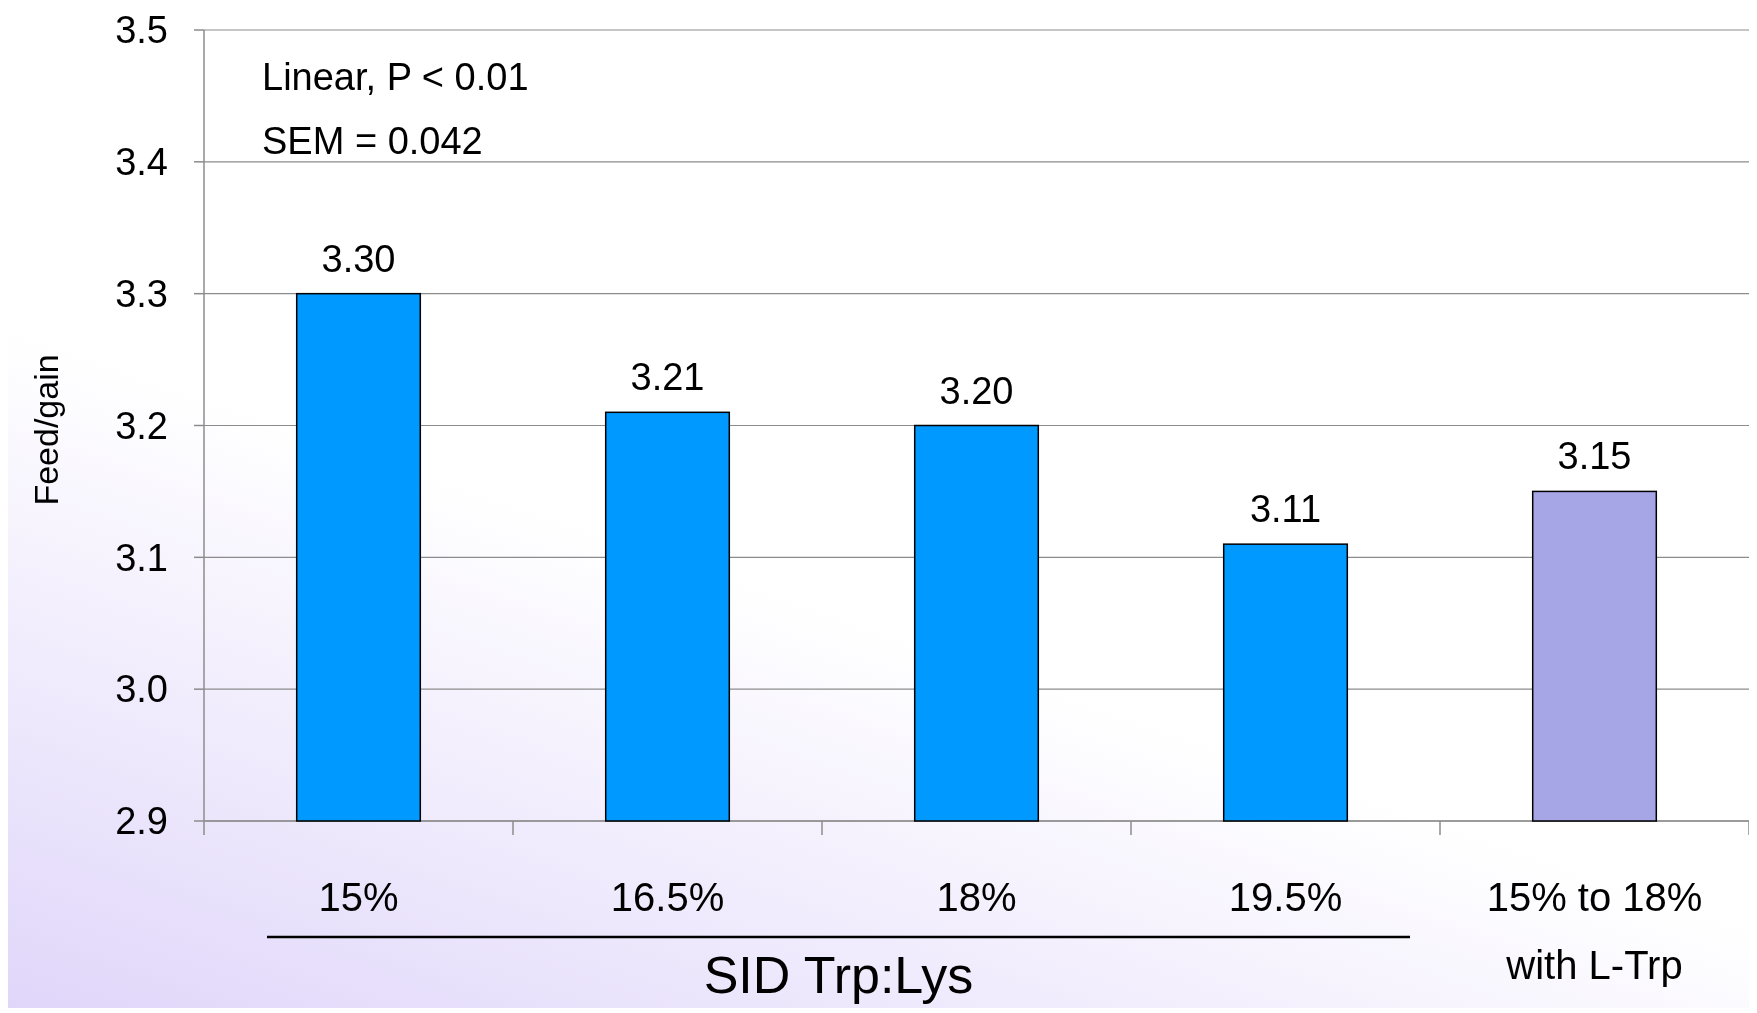 This screenshot has height=1013, width=1757. Describe the element at coordinates (667, 897) in the screenshot. I see `x-tick-label: 16.5%` at that location.